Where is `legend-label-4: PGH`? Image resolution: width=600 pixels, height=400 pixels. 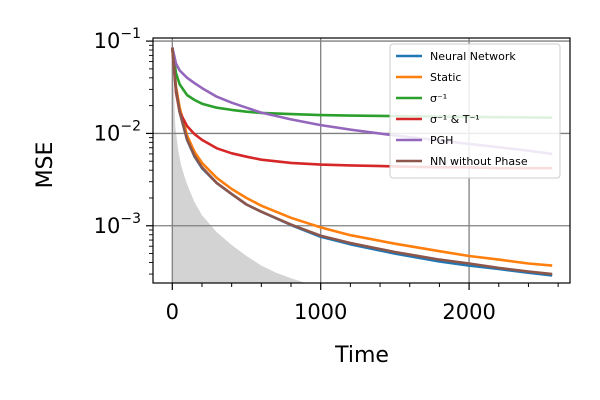
legend-label-4: PGH is located at coordinates (441, 140).